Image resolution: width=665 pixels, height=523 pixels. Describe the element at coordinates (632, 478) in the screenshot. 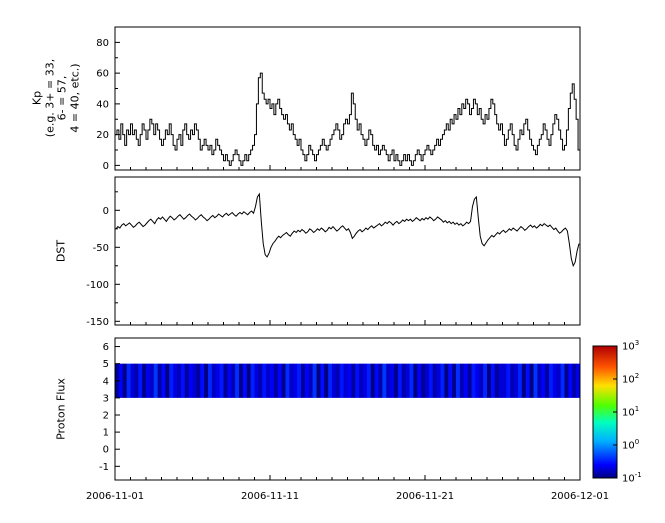

I see `colorbar-tick-label: 10⁻¹` at that location.